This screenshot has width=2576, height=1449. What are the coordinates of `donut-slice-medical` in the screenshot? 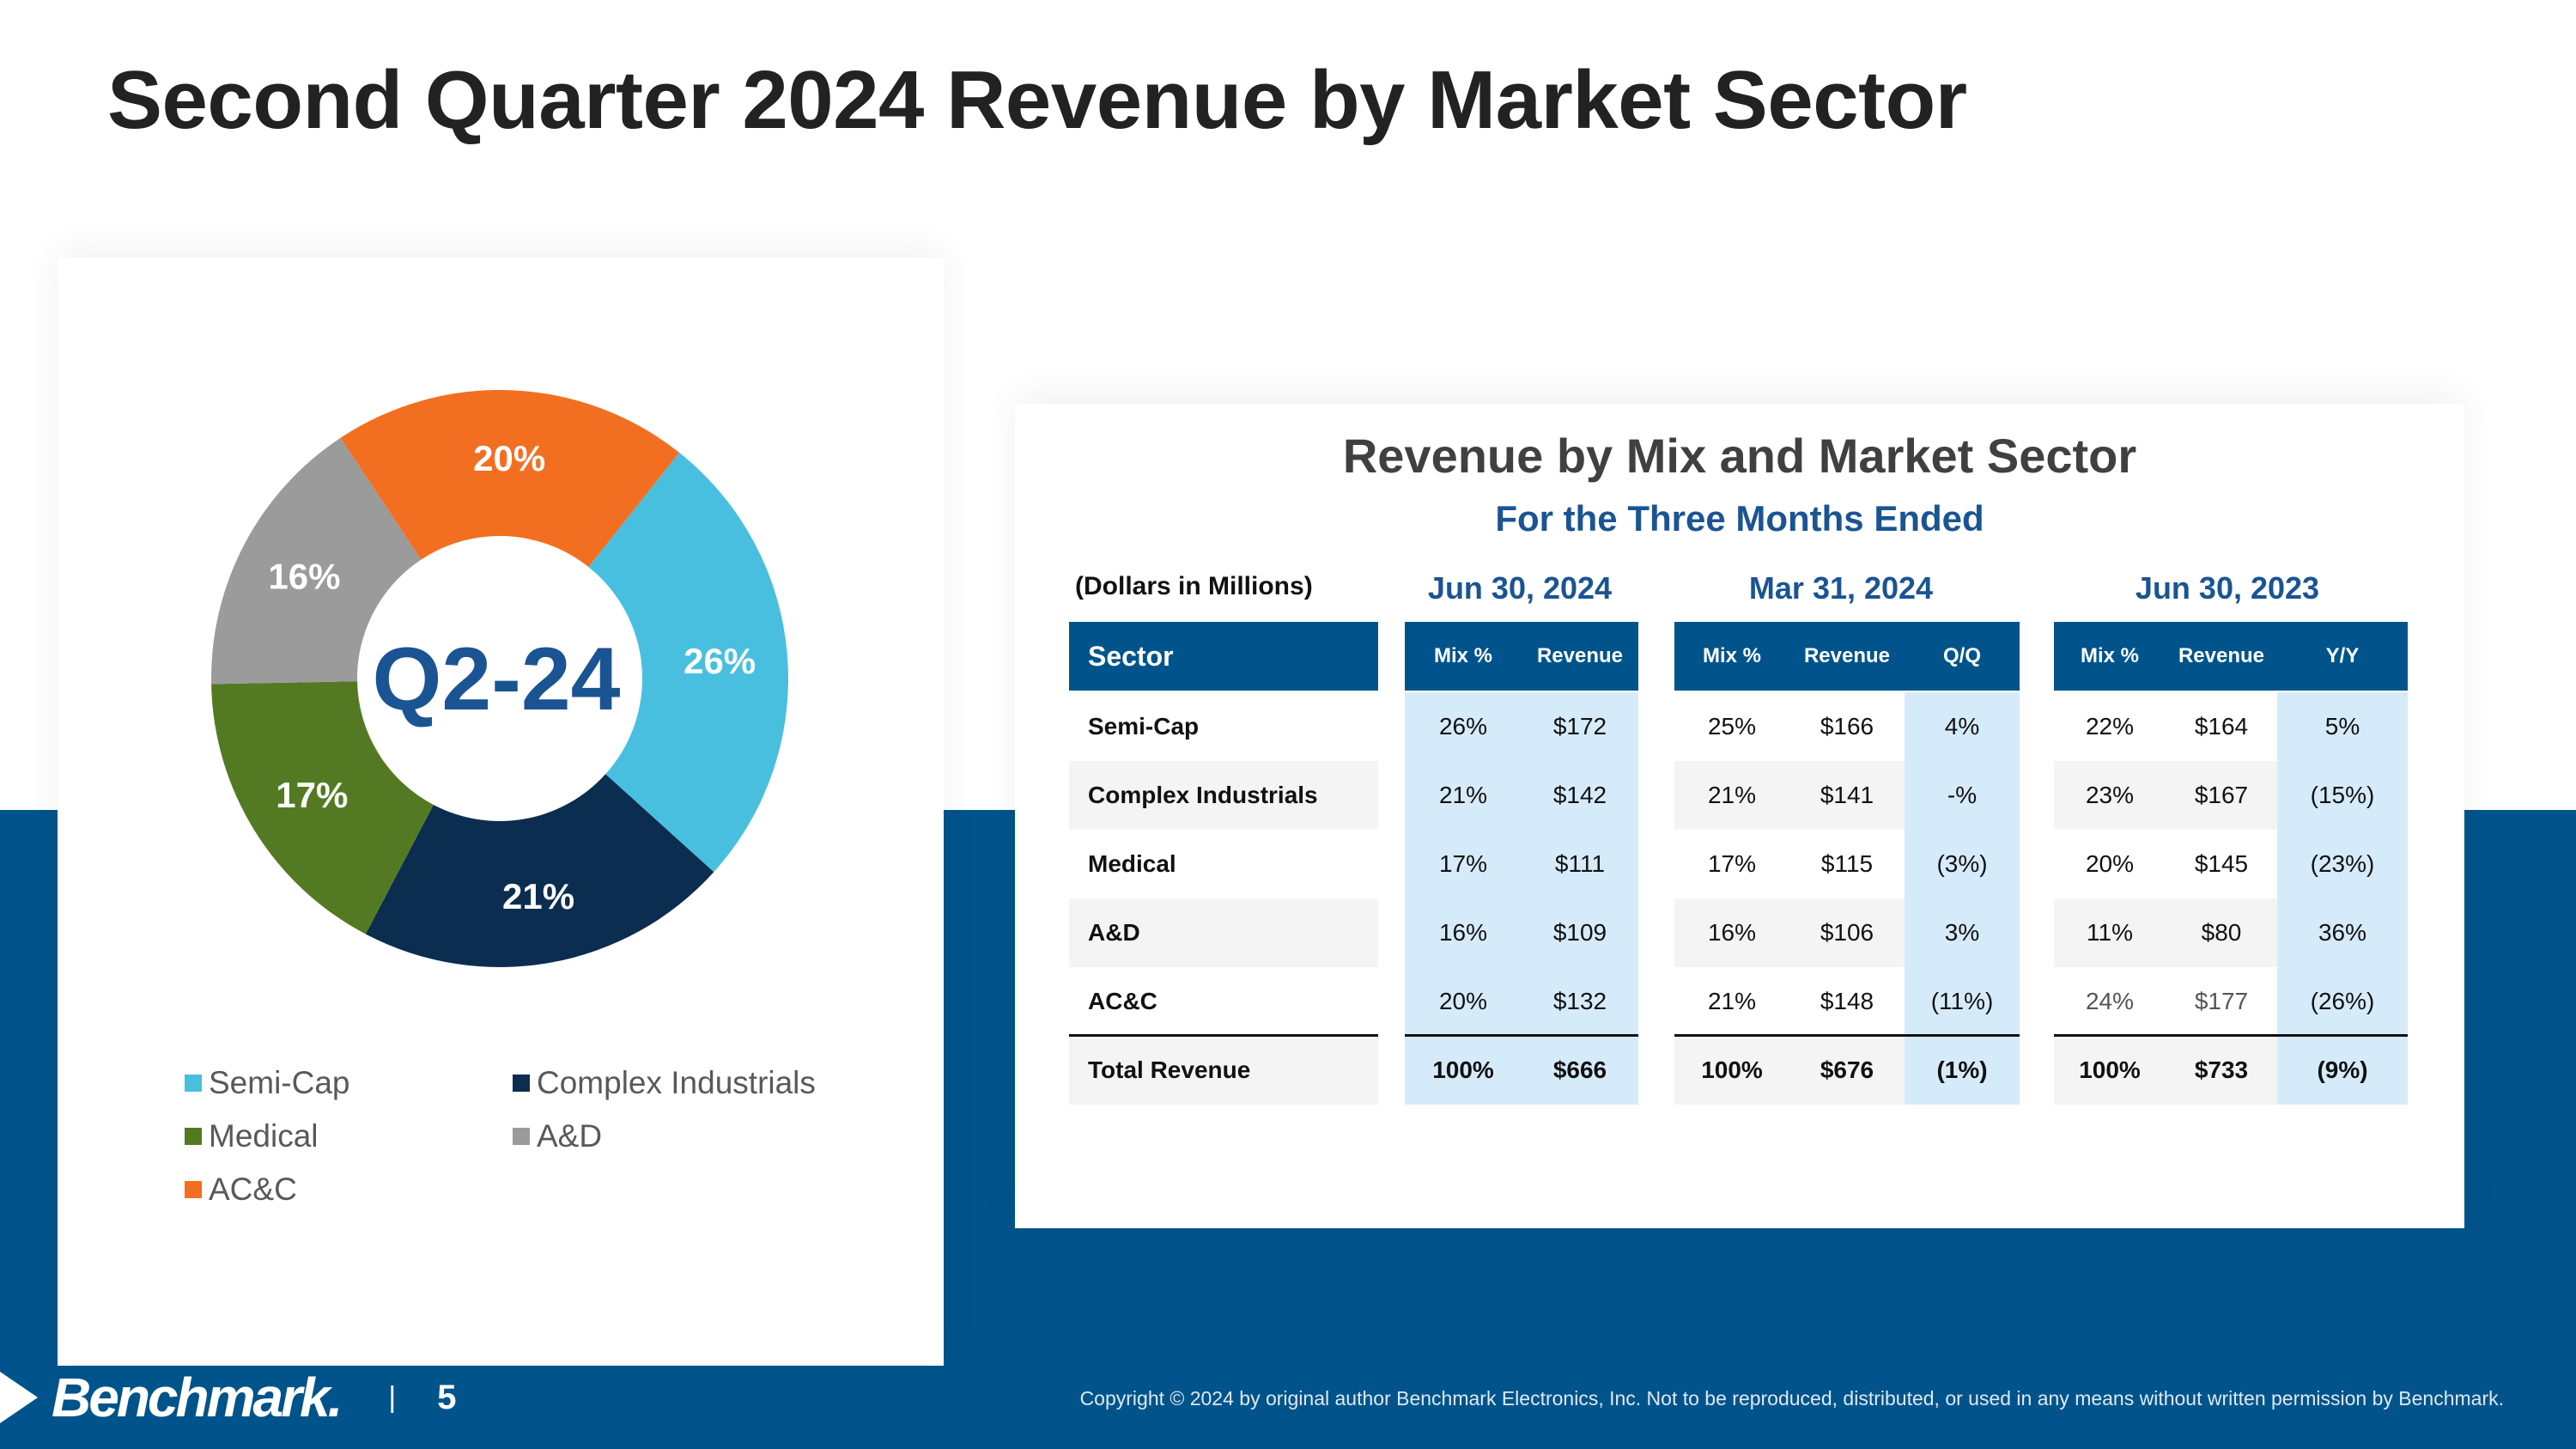 It's located at (323, 808).